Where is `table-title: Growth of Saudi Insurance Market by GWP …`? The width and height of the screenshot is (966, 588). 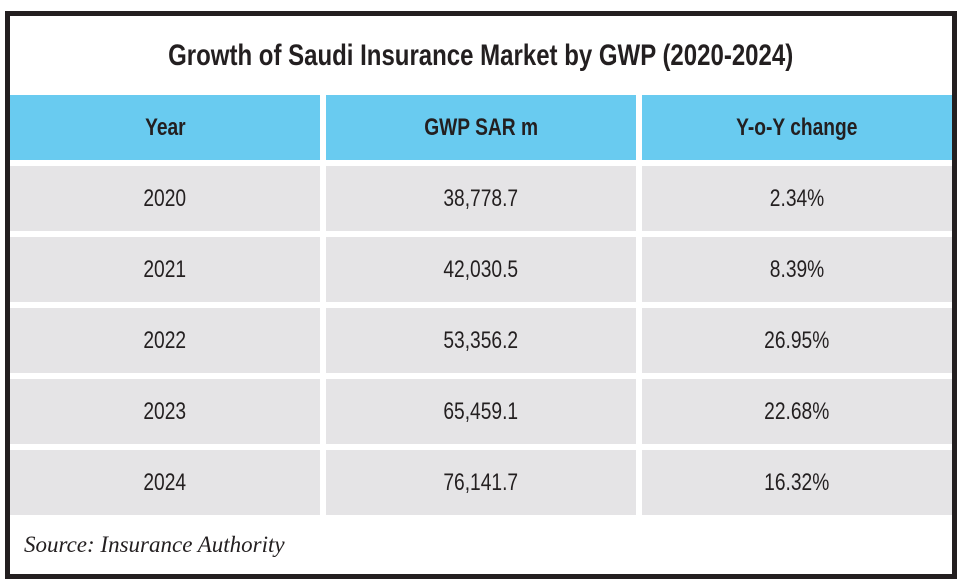 table-title: Growth of Saudi Insurance Market by GWP … is located at coordinates (481, 55).